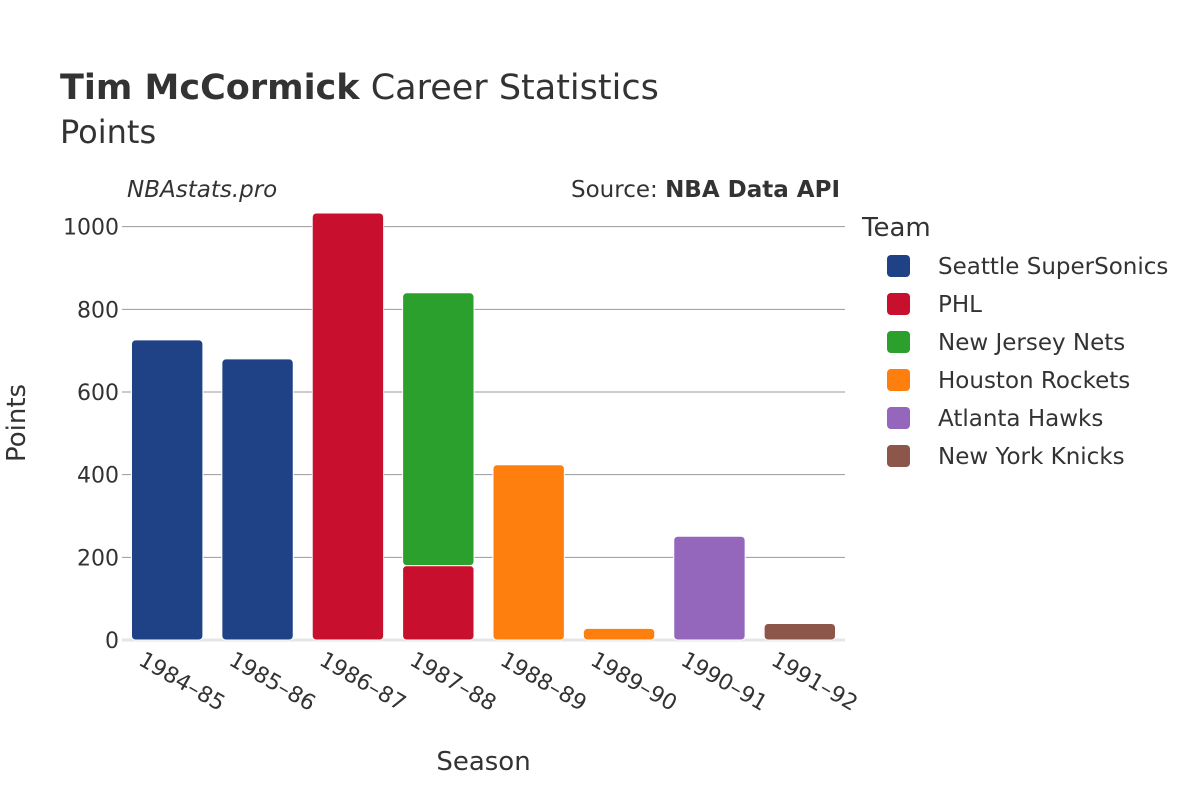 The width and height of the screenshot is (1200, 800). What do you see at coordinates (181, 682) in the screenshot?
I see `x-tick-label: 1984–85` at bounding box center [181, 682].